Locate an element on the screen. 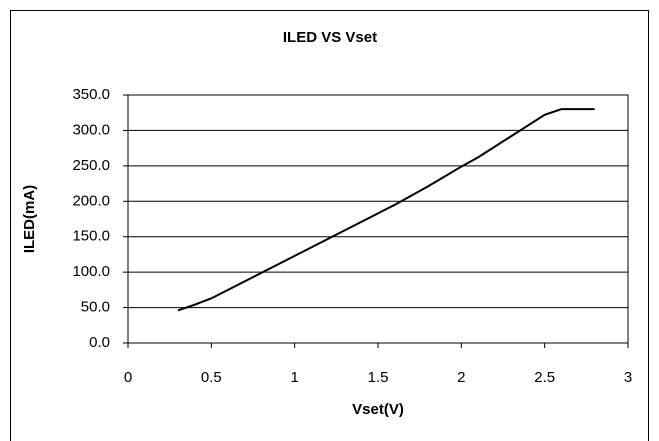  x-tick-label: 0.5 is located at coordinates (211, 377).